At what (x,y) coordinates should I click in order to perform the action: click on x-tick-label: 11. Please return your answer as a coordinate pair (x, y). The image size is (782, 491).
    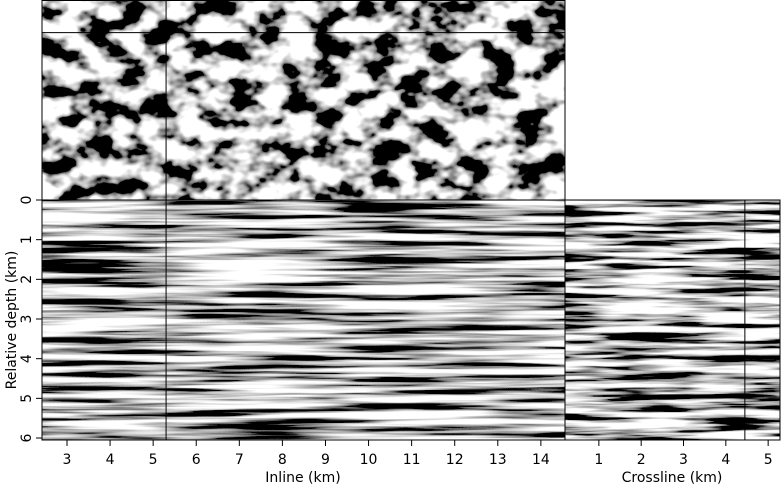
    Looking at the image, I should click on (412, 460).